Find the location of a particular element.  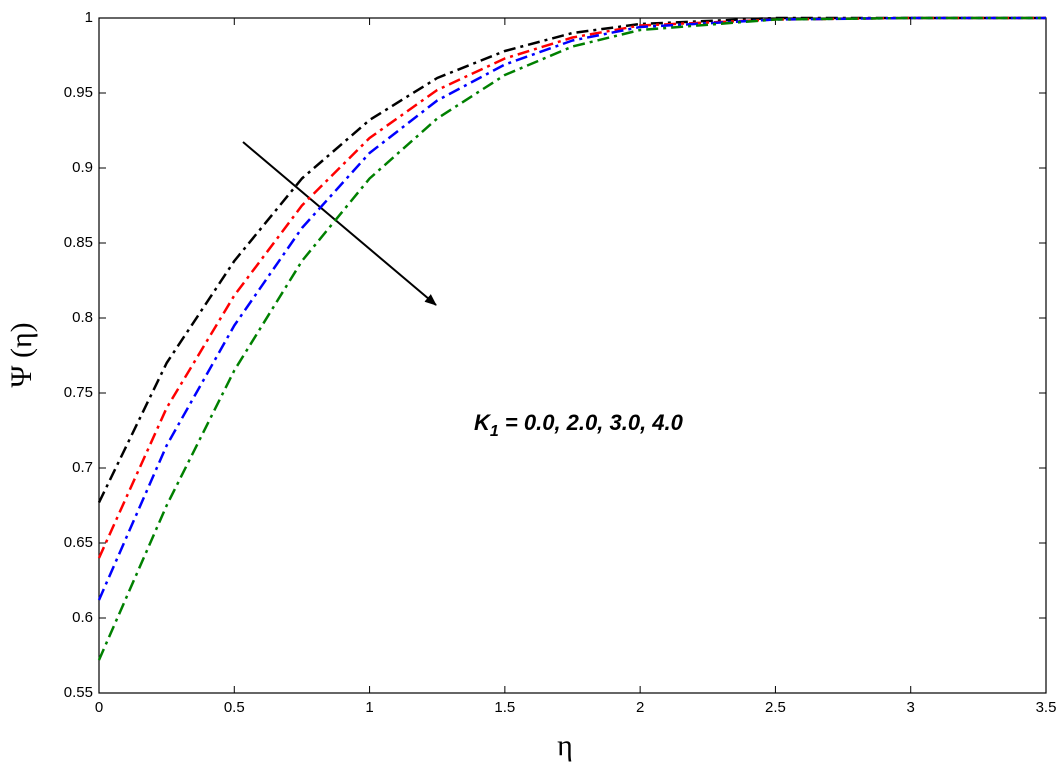

annotation-symbol: K is located at coordinates (483, 422).